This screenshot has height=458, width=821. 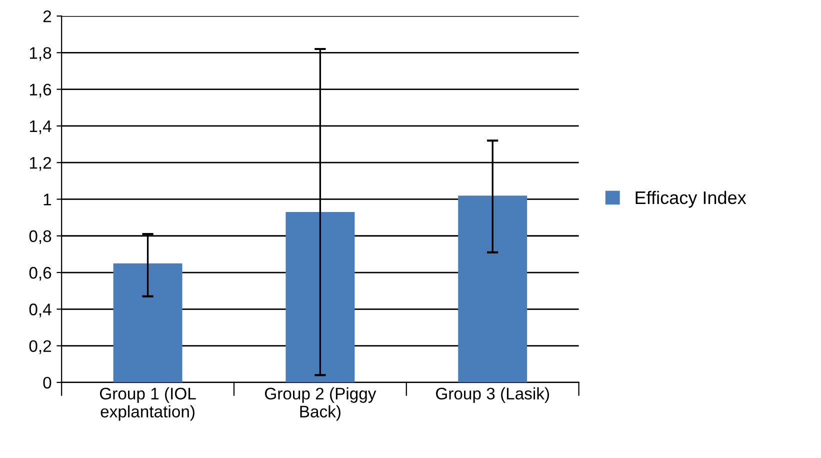 What do you see at coordinates (47, 16) in the screenshot?
I see `y-tick-label: 2` at bounding box center [47, 16].